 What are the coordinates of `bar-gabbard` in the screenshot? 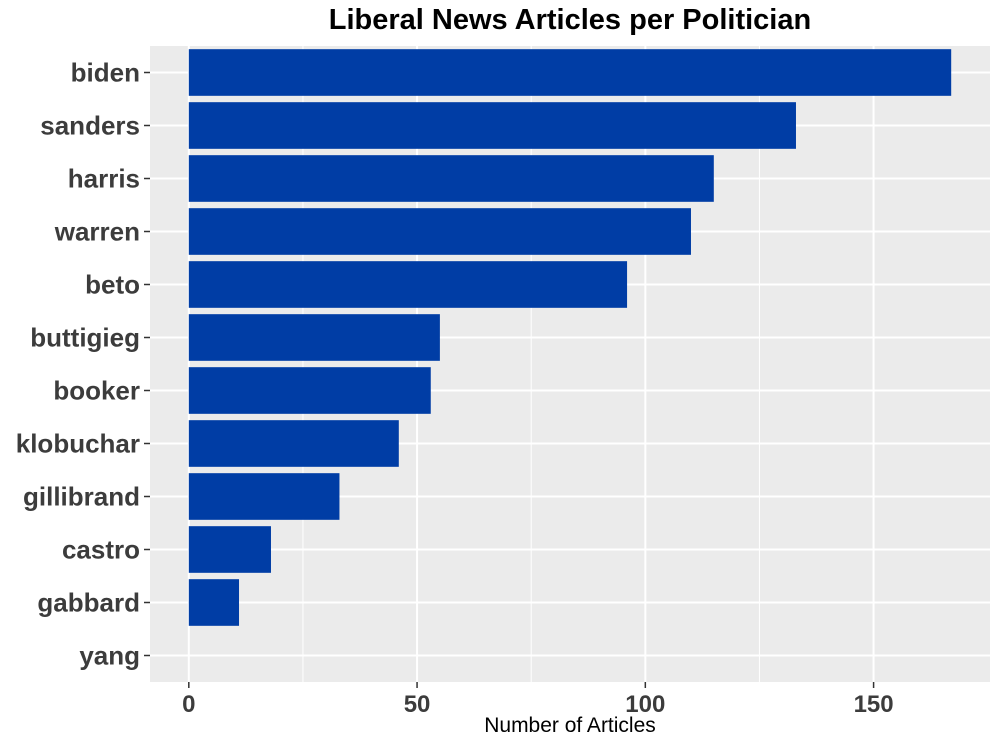 It's located at (214, 602).